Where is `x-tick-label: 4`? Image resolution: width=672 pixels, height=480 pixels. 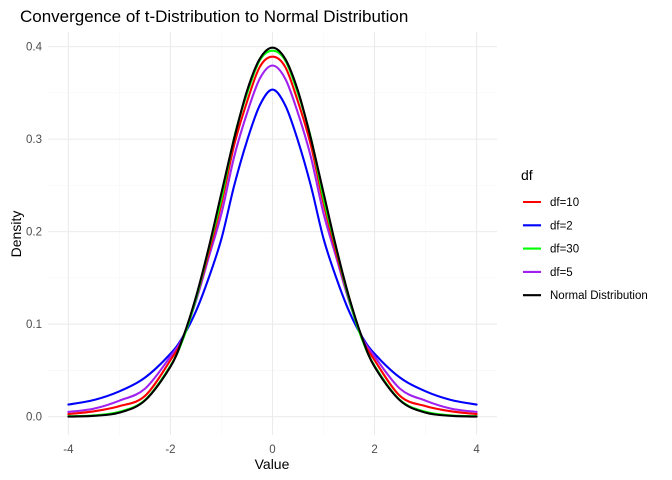 x-tick-label: 4 is located at coordinates (476, 450).